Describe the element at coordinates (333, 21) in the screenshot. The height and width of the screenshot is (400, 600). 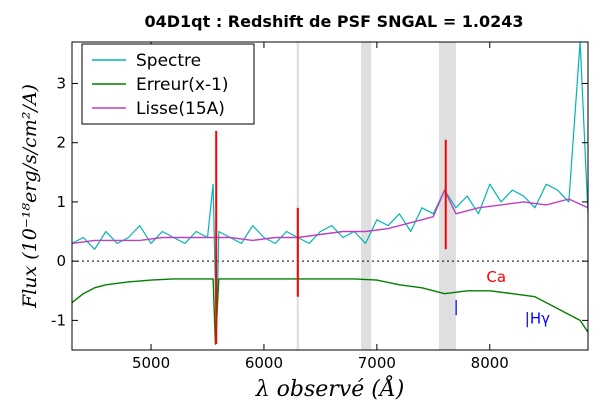
I see `chart-title: 04D1qt : Redshift de PSF SNGAL = 1.0243` at that location.